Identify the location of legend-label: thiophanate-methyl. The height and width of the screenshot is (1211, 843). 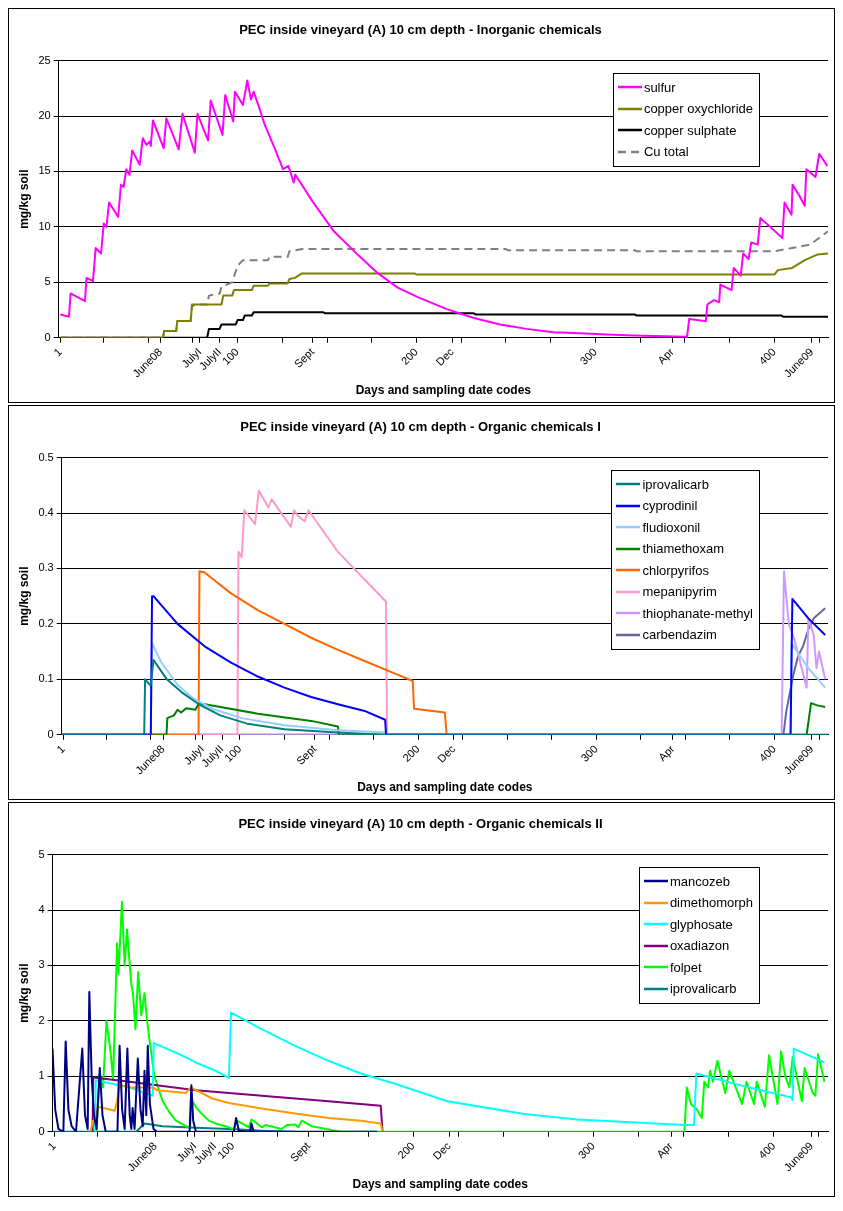
(697, 613).